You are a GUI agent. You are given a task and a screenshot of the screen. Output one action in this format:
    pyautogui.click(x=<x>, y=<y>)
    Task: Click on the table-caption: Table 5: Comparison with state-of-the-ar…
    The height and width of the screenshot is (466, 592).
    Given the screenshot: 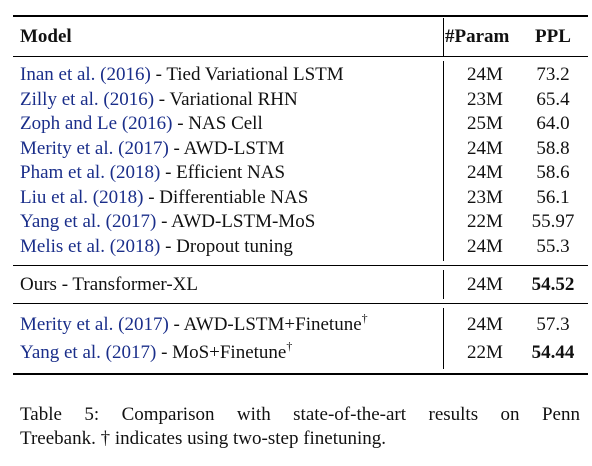 What is the action you would take?
    pyautogui.click(x=300, y=427)
    